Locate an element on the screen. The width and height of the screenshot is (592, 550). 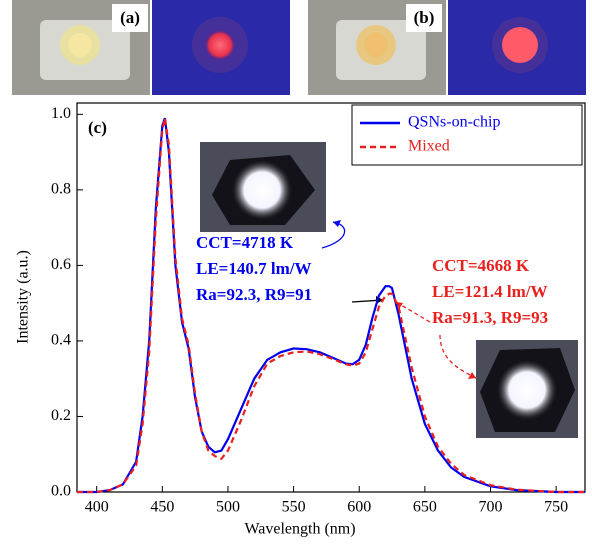
panel-label: (c) is located at coordinates (97, 127).